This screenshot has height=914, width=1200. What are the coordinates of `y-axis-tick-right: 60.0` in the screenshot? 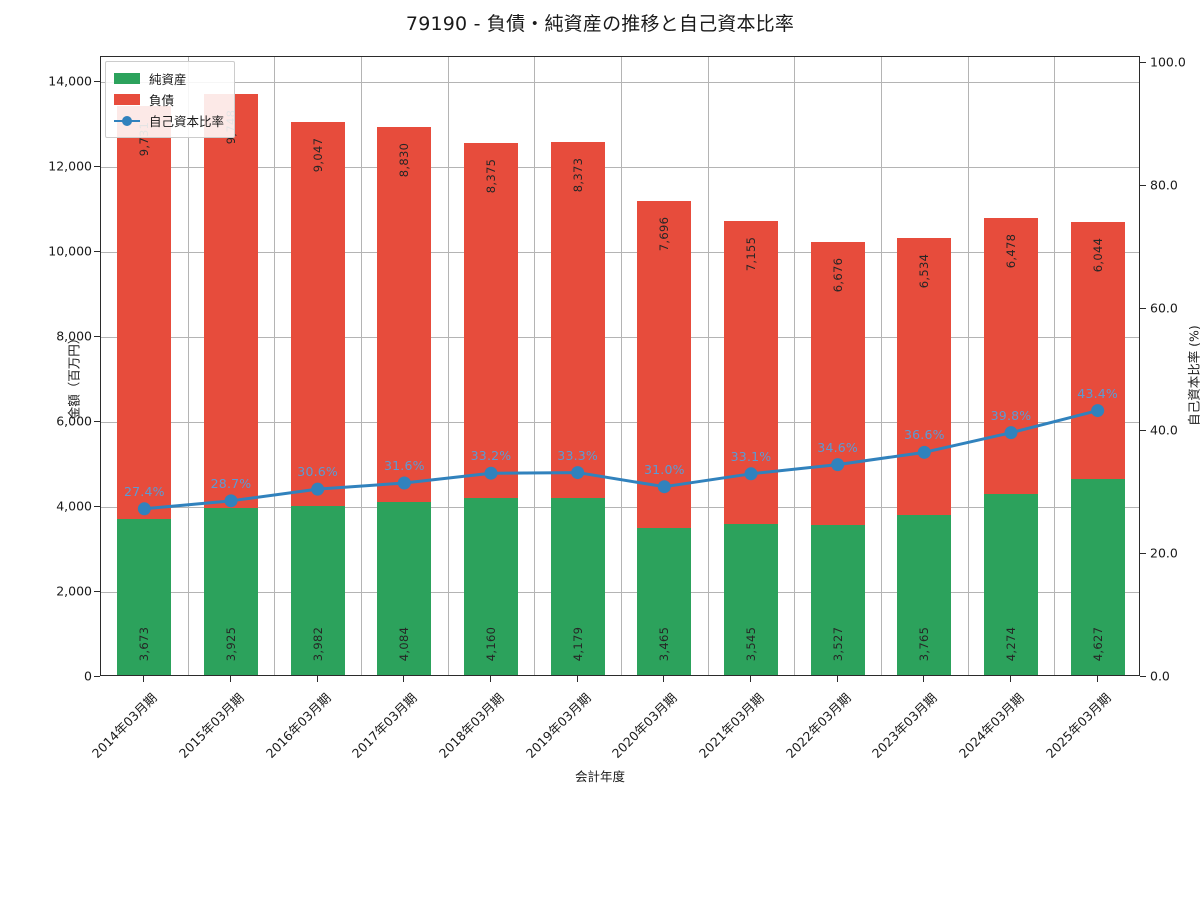 It's located at (1164, 307).